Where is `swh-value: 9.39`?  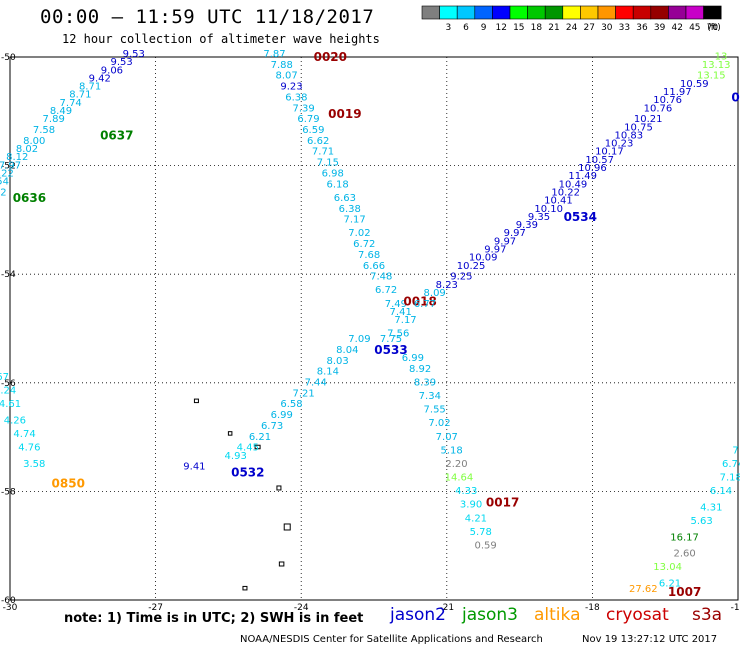 swh-value: 9.39 is located at coordinates (527, 225).